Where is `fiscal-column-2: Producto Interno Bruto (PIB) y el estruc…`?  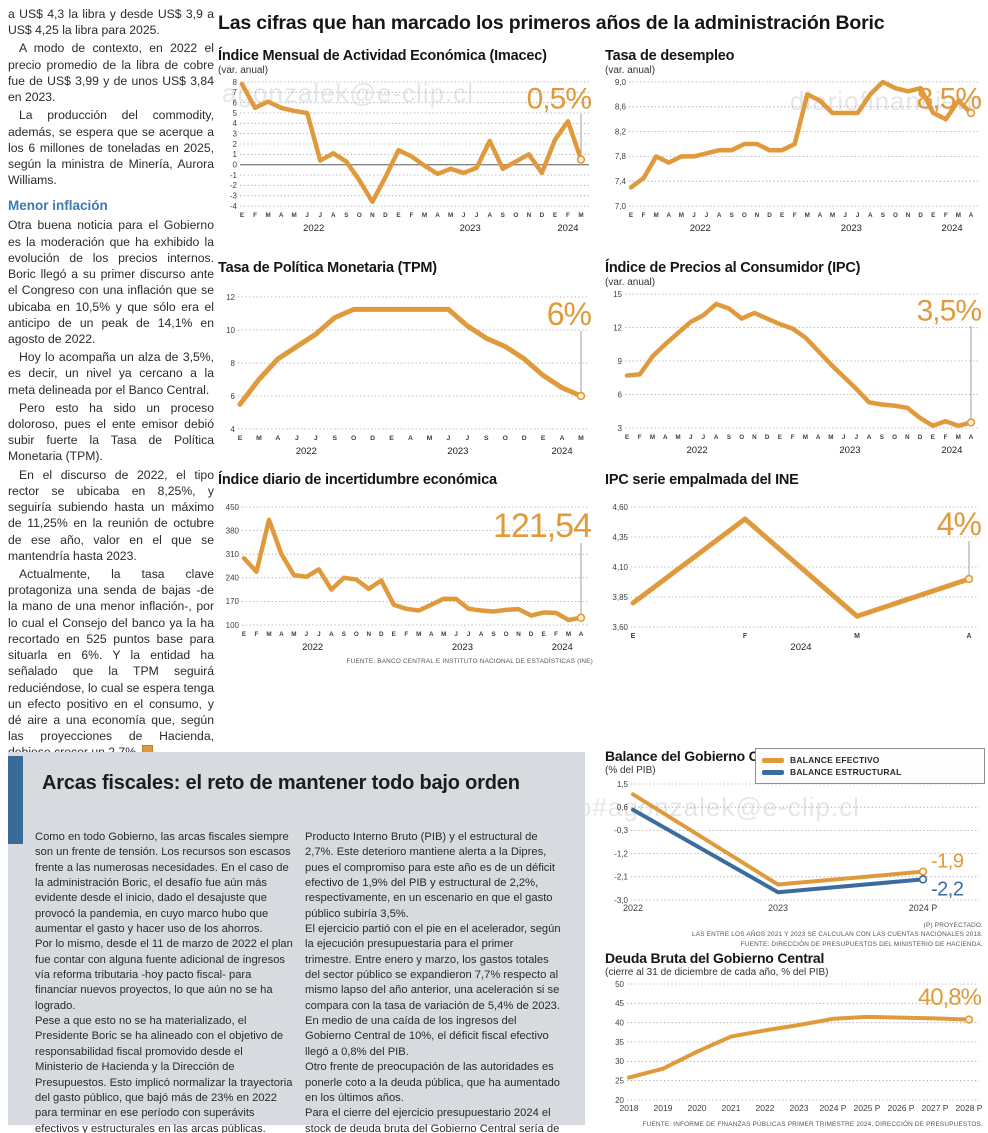
fiscal-column-2: Producto Interno Bruto (PIB) y el estruc… is located at coordinates (434, 981).